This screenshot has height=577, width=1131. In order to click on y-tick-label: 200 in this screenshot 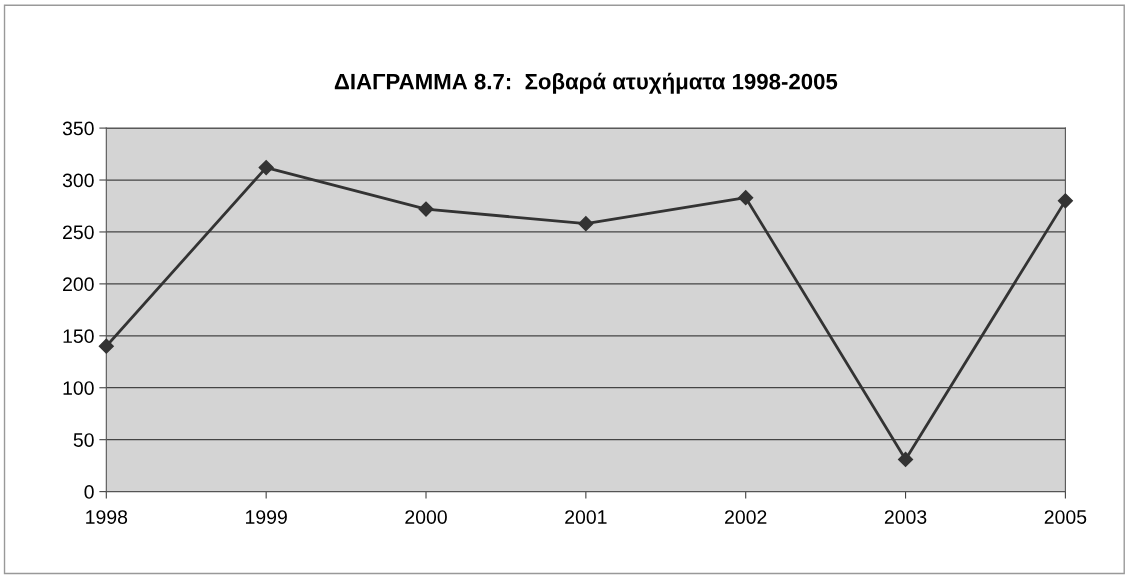, I will do `click(78, 284)`.